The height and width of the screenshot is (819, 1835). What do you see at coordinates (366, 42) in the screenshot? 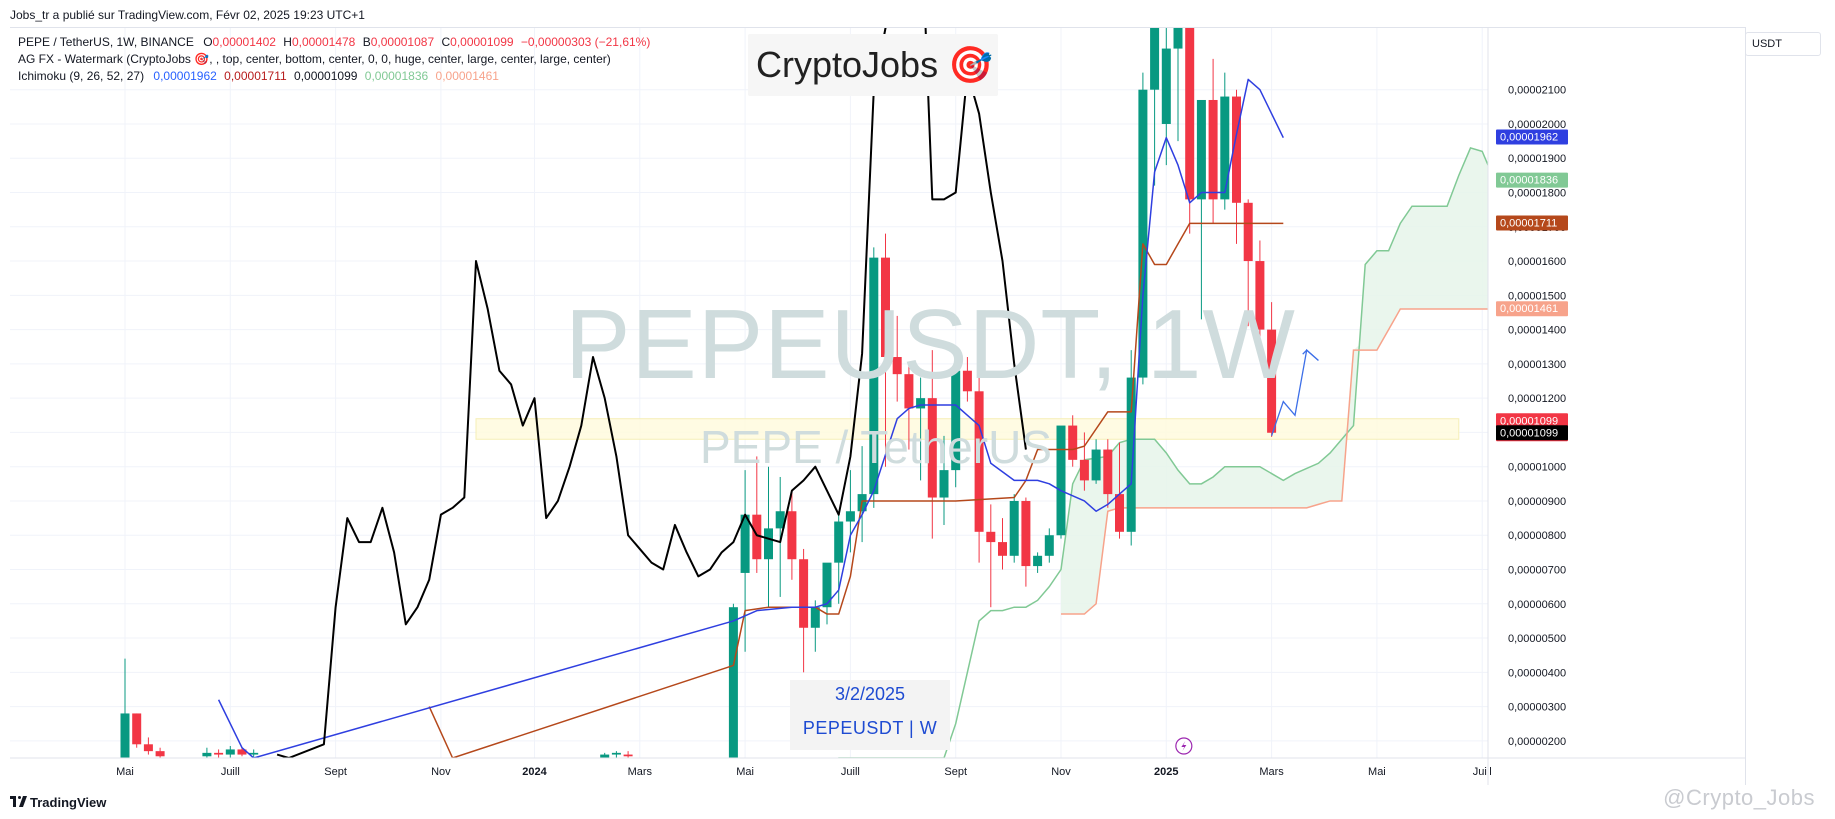
I see `legend-low-label: B` at bounding box center [366, 42].